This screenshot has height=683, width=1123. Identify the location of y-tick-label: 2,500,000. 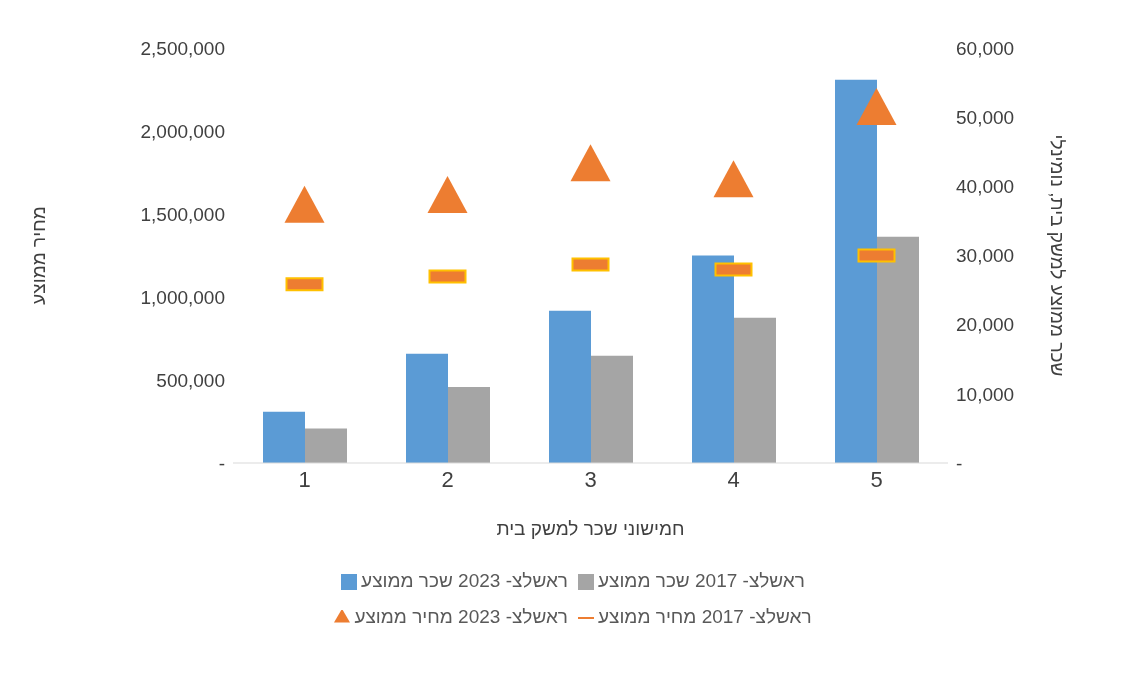
(182, 48).